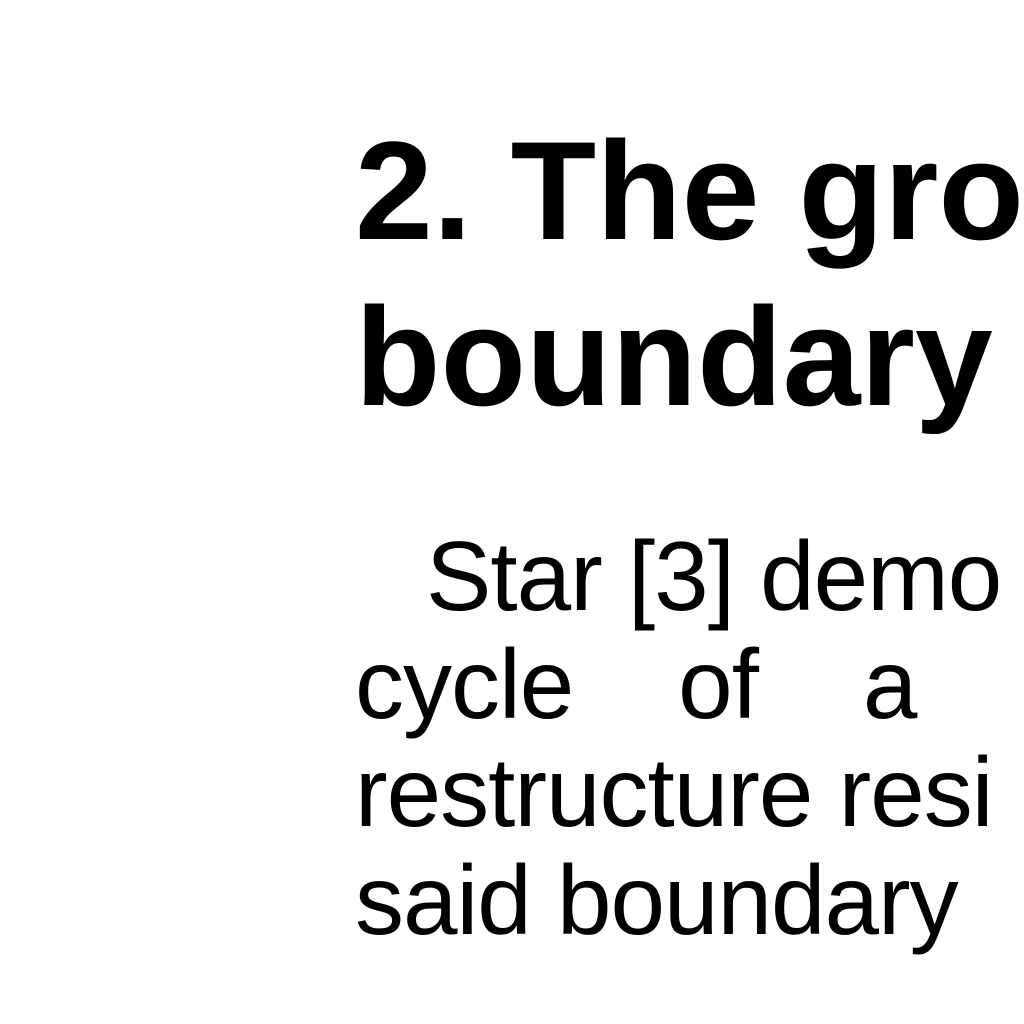  I want to click on paragraph-line-4: said boundary, so click(657, 900).